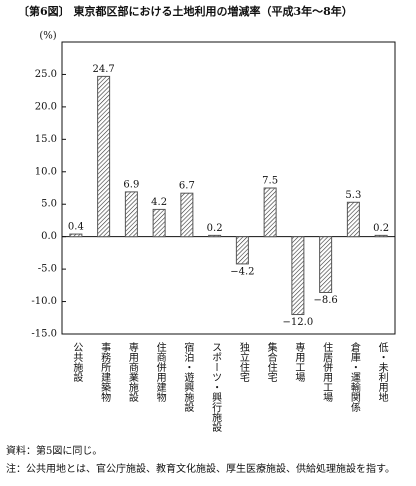  Describe the element at coordinates (353, 195) in the screenshot. I see `value-label: 5.3` at that location.